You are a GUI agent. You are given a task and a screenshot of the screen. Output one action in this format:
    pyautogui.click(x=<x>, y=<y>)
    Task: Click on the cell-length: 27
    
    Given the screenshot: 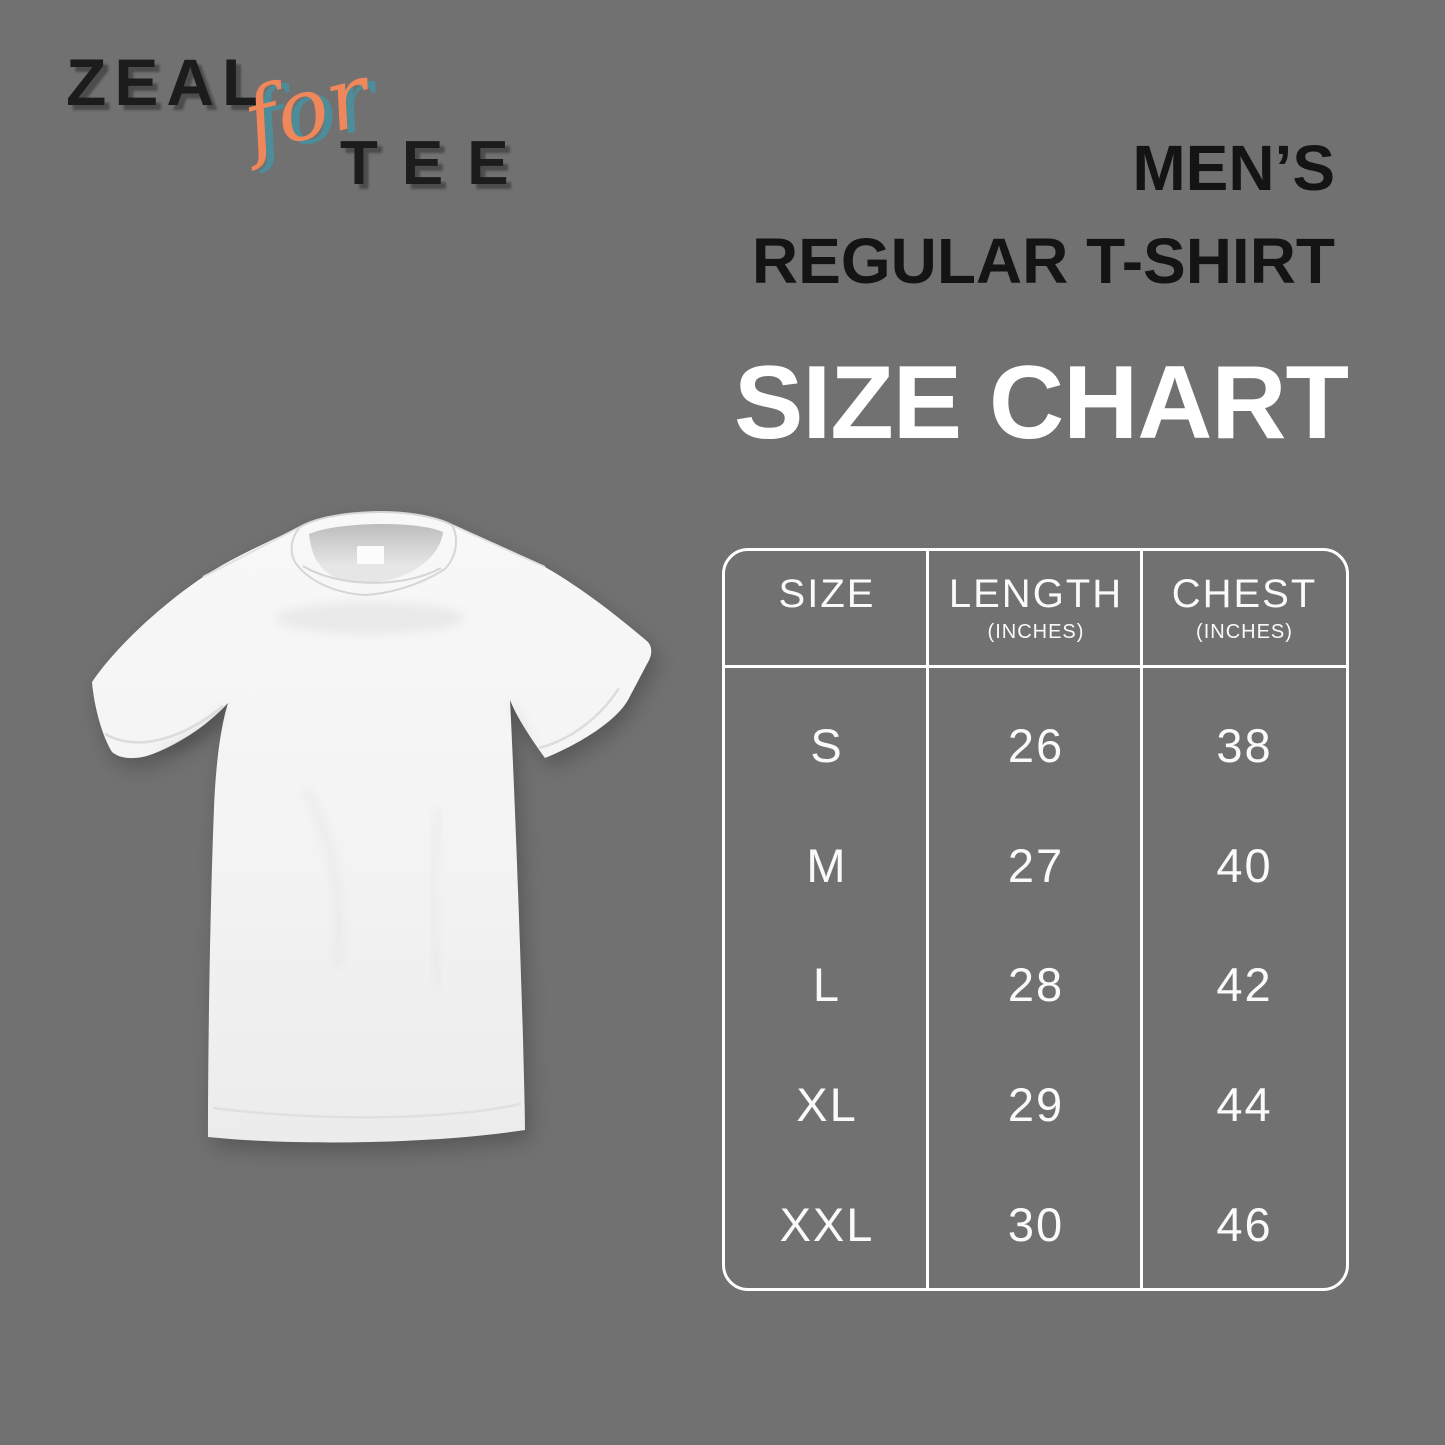 What is the action you would take?
    pyautogui.click(x=1036, y=865)
    